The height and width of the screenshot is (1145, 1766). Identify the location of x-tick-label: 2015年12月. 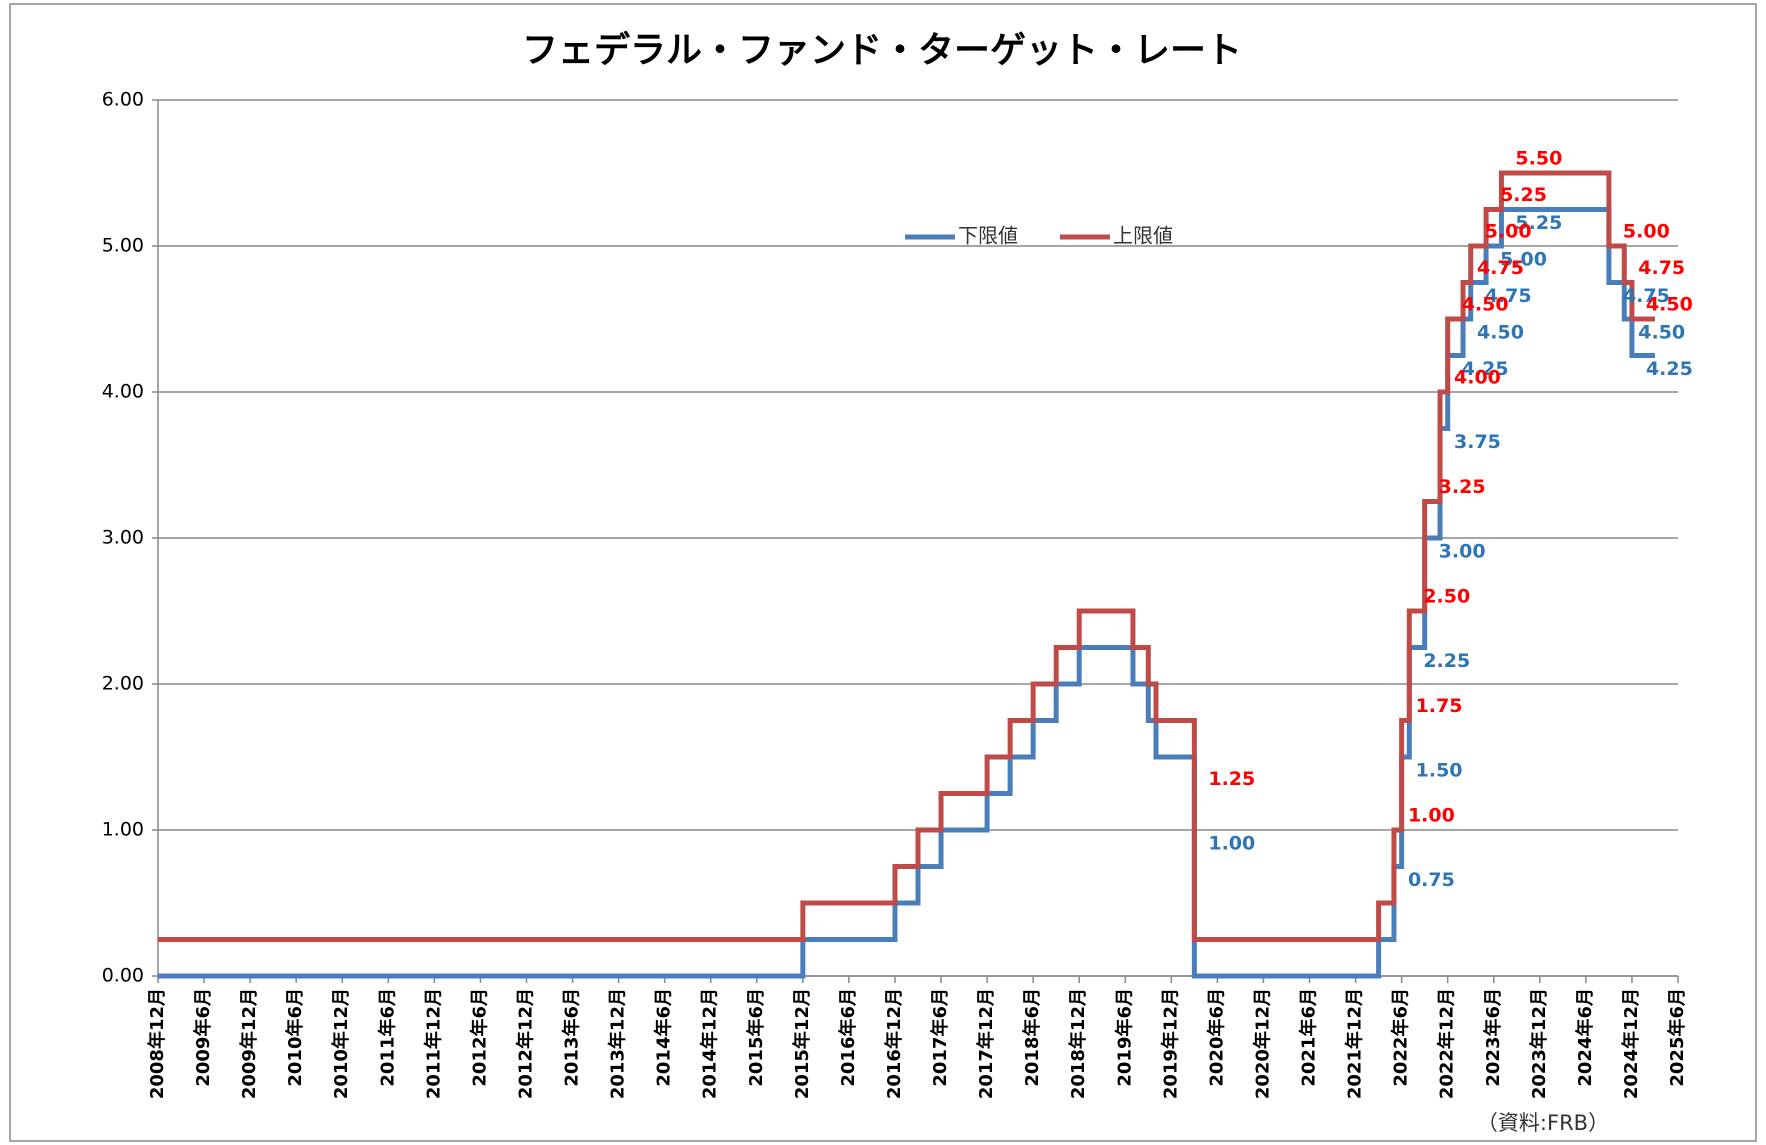
(802, 1043).